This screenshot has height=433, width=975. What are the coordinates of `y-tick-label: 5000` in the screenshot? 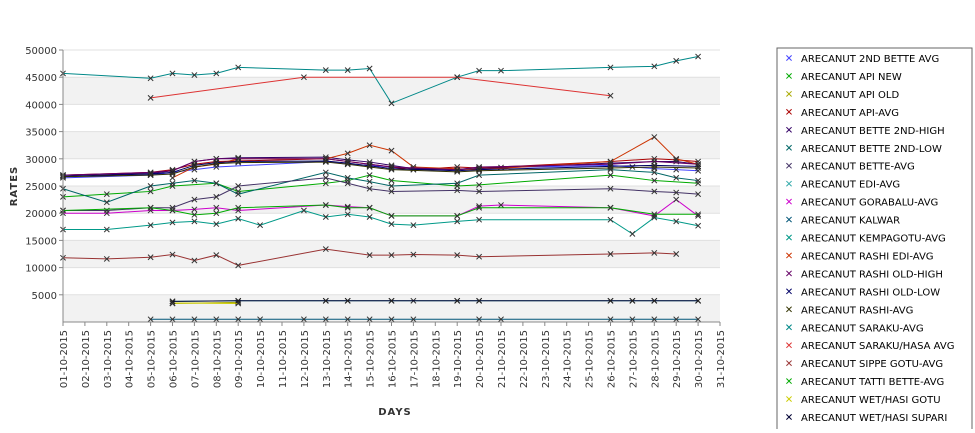 It's located at (44, 296).